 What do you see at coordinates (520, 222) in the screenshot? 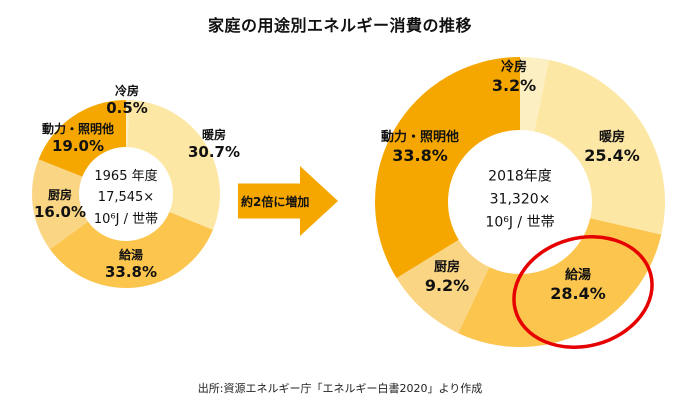
I see `total-unit-2018: 10⁶J / 世帯` at bounding box center [520, 222].